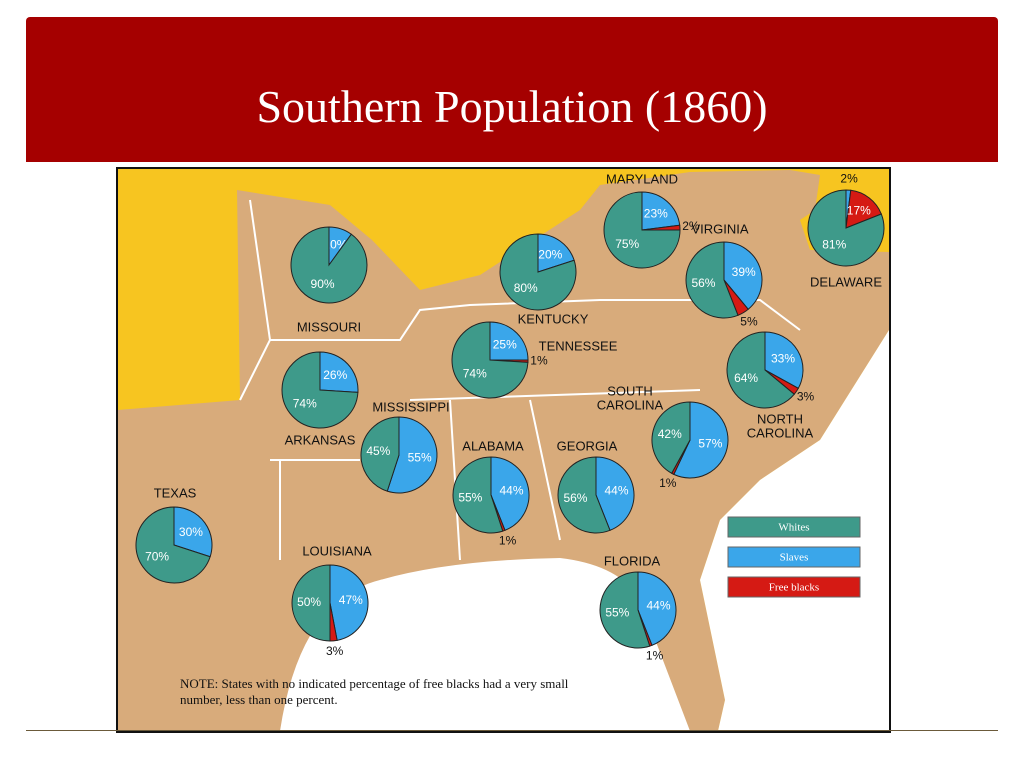  Describe the element at coordinates (505, 344) in the screenshot. I see `value-label: 25%` at that location.